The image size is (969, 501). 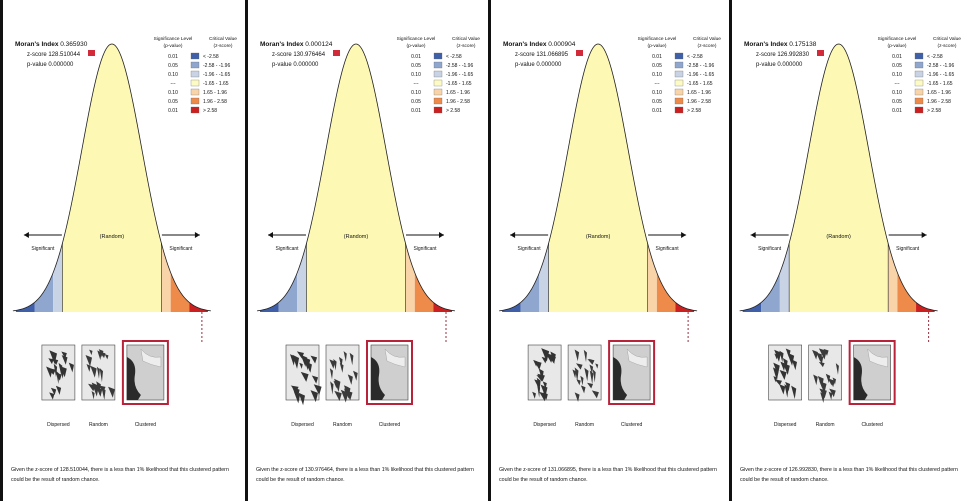 I want to click on morans-index-label: Moran's Index 0.000124, so click(x=296, y=44).